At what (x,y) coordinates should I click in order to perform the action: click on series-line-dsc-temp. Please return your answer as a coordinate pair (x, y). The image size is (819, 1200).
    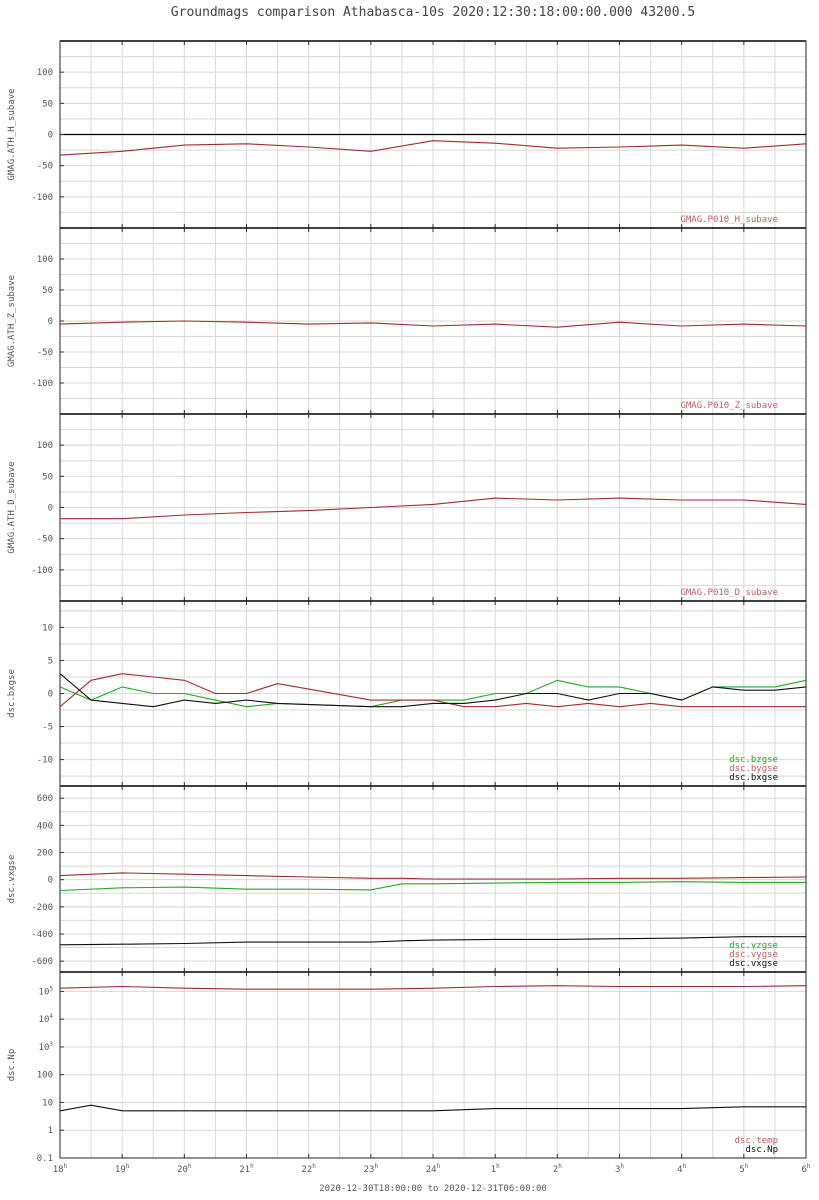
    Looking at the image, I should click on (433, 987).